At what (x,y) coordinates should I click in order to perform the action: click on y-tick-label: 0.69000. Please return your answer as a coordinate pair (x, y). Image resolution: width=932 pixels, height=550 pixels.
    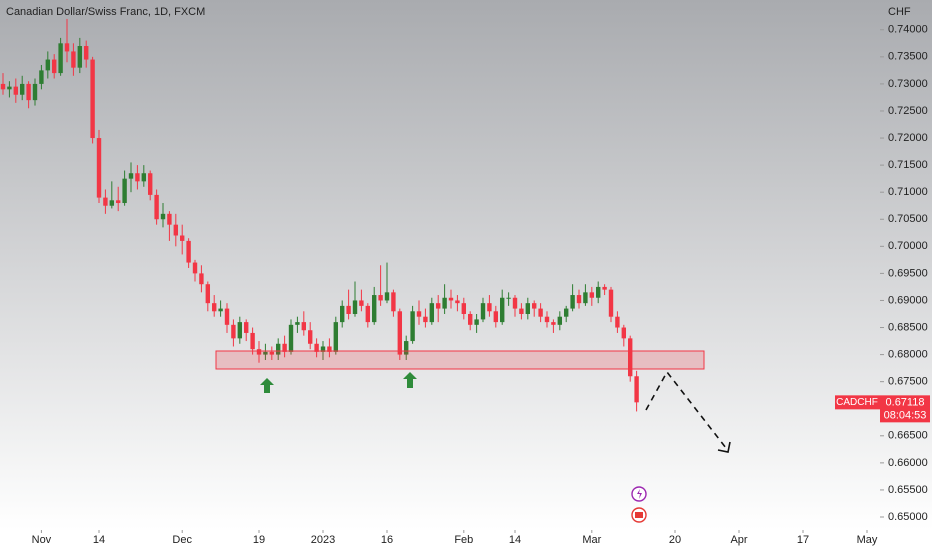
    Looking at the image, I should click on (908, 300).